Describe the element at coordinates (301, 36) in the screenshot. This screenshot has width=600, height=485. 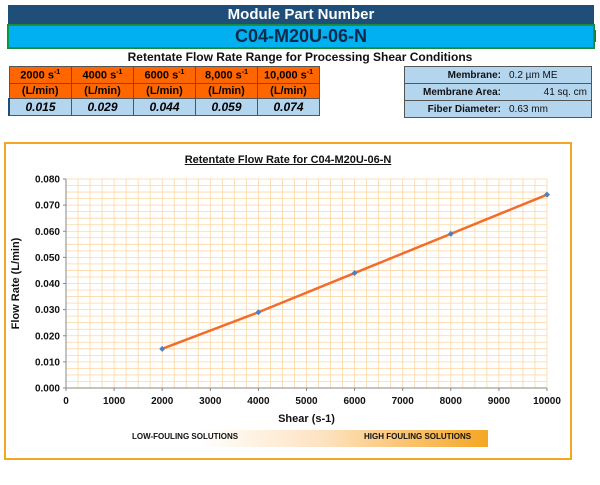
I see `part-number-cell: C04-M20U-06-N` at that location.